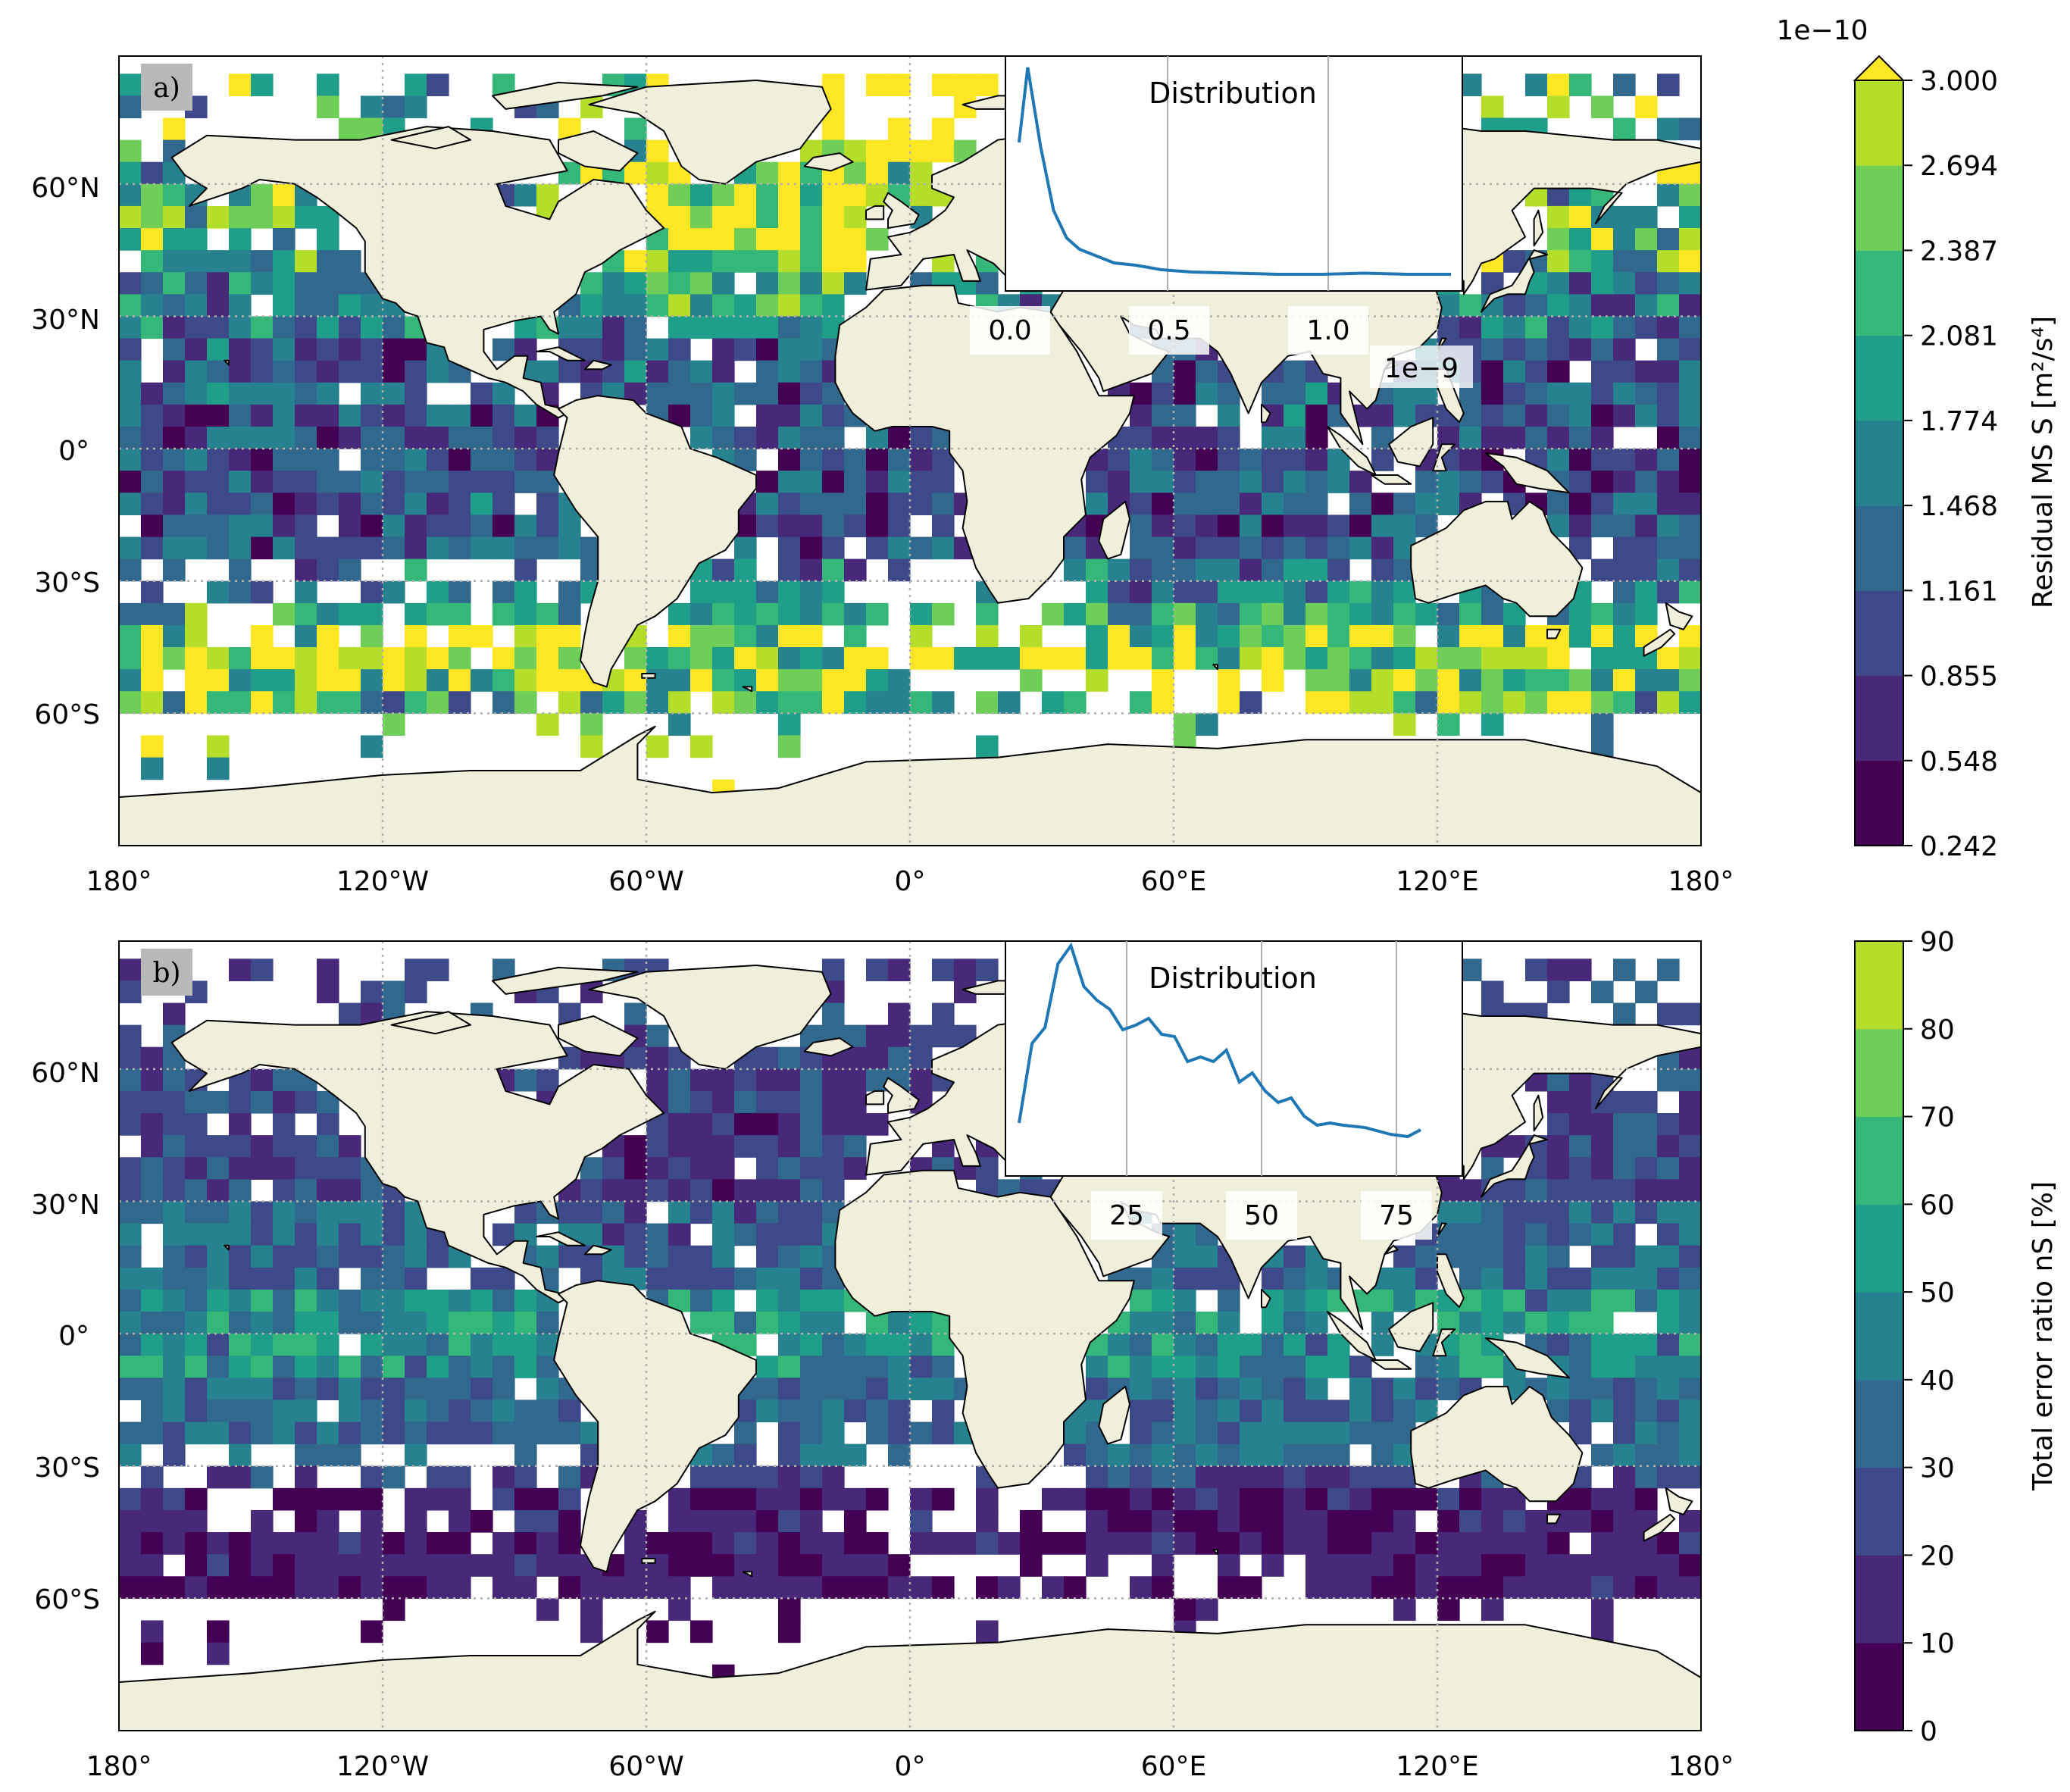  Describe the element at coordinates (417, 1157) in the screenshot. I see `landmass-north-america` at that location.